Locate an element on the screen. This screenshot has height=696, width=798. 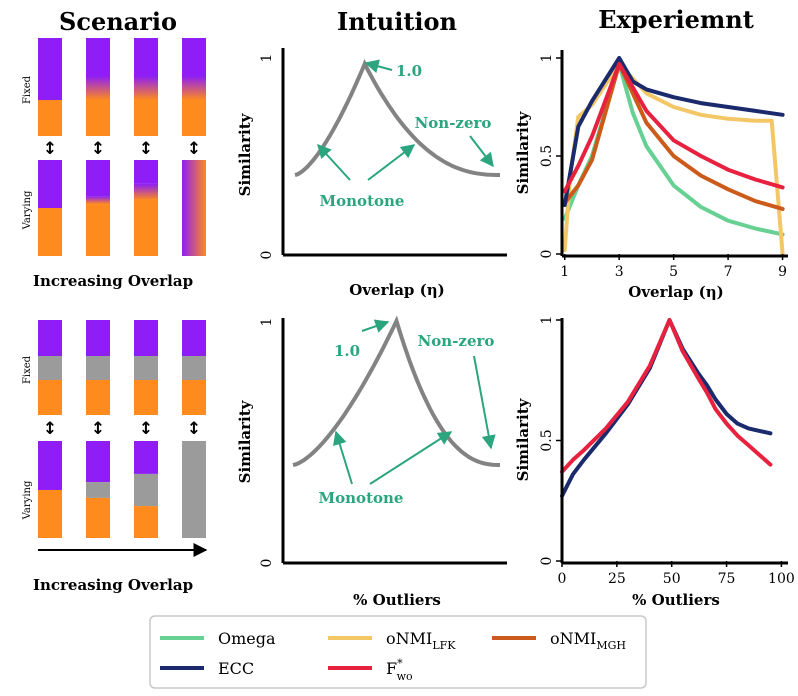
x-tick-label: 7 is located at coordinates (728, 272).